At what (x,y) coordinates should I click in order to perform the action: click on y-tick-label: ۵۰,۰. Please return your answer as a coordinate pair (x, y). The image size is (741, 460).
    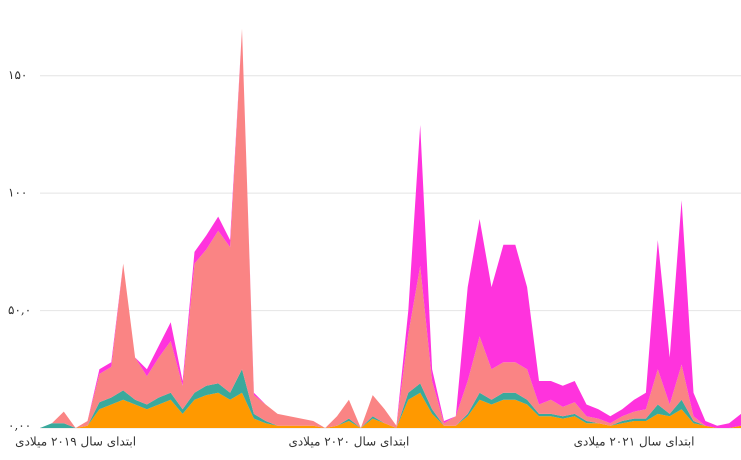
    Looking at the image, I should click on (19, 310).